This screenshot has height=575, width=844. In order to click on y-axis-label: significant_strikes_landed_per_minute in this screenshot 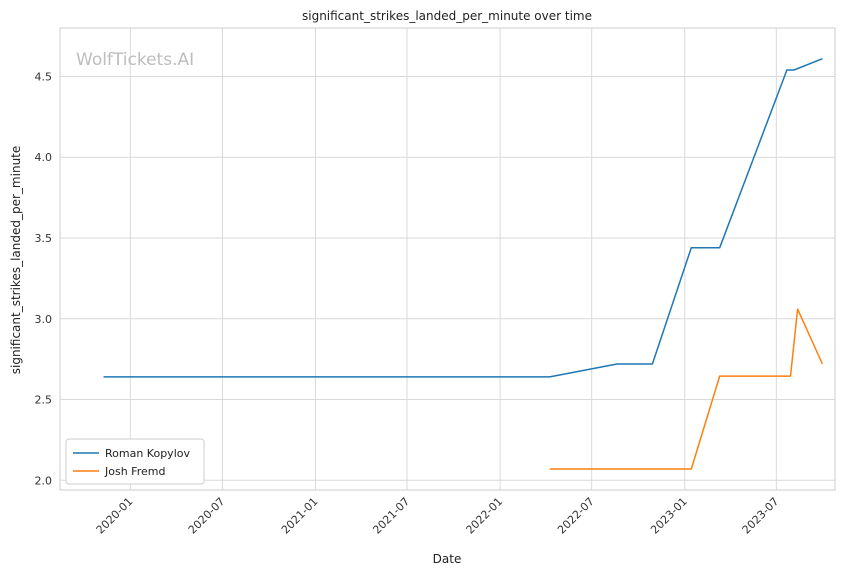, I will do `click(16, 260)`.